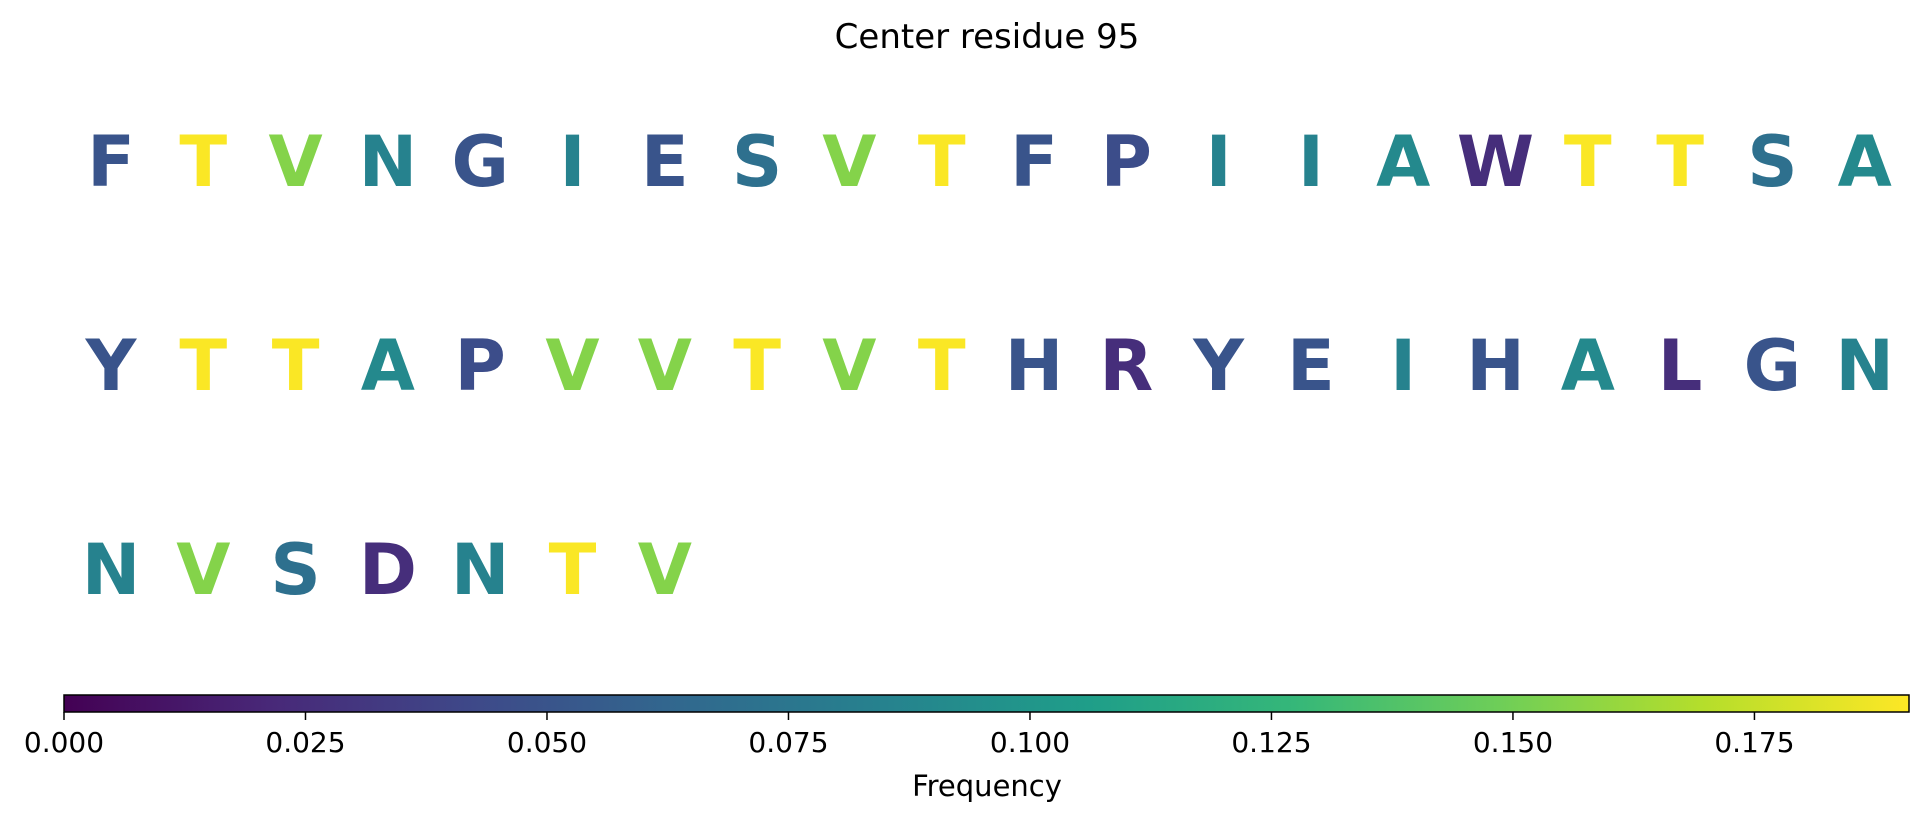 The image size is (1927, 822). Describe the element at coordinates (64, 742) in the screenshot. I see `colorbar-tick-label: 0.000` at that location.